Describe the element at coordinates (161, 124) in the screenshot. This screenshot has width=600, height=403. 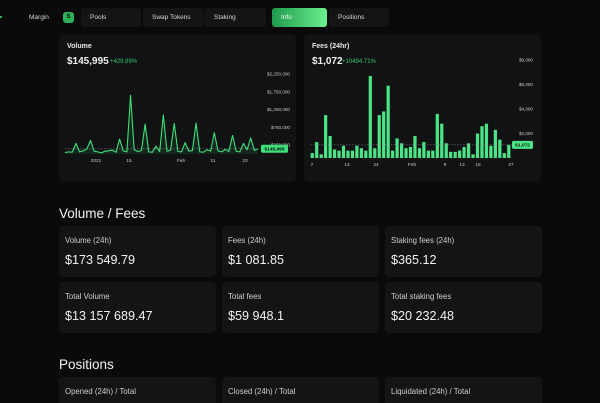
I see `volume-series-line` at that location.